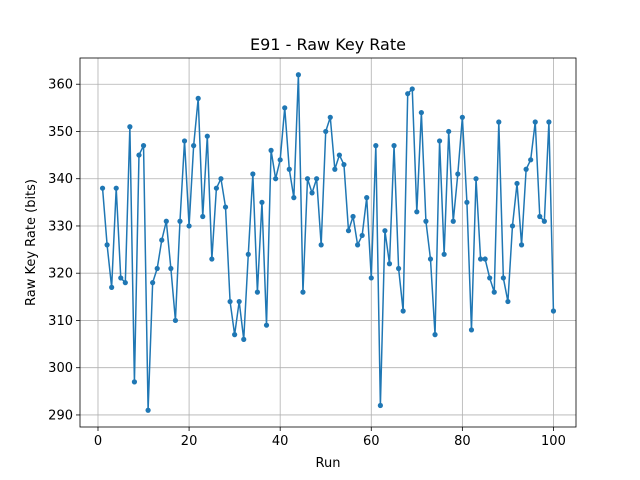 The height and width of the screenshot is (480, 640). I want to click on chart-title: E91 - Raw Key Rate, so click(328, 44).